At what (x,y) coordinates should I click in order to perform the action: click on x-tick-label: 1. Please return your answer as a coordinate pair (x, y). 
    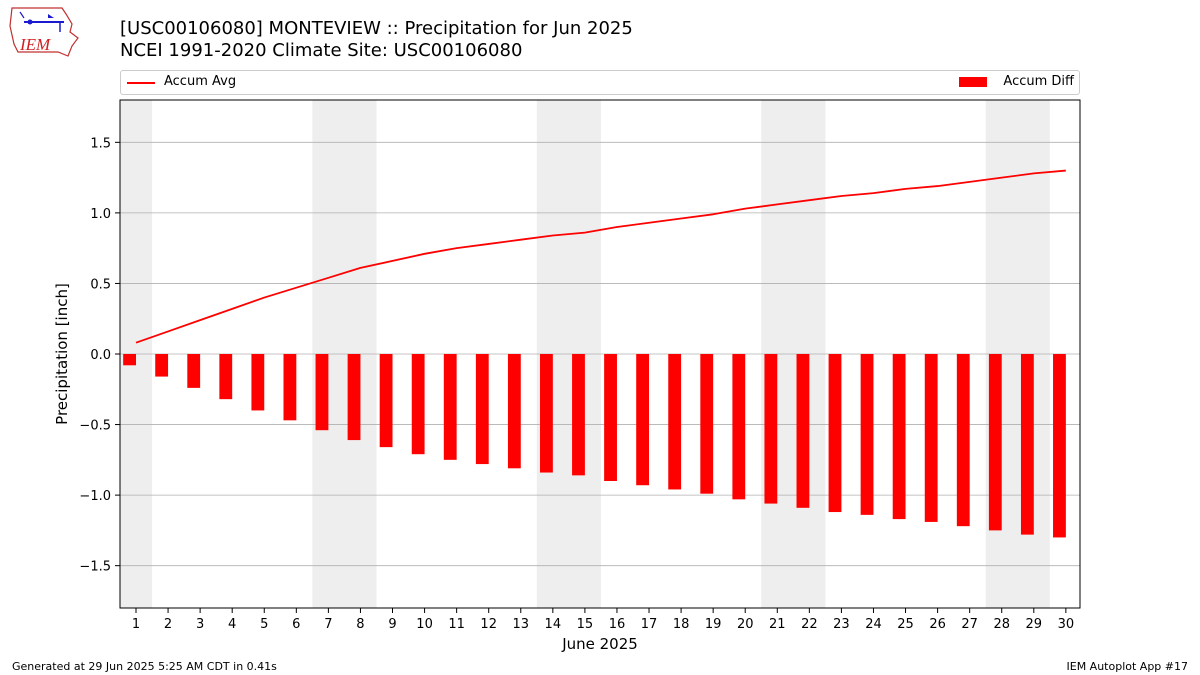
    Looking at the image, I should click on (136, 624).